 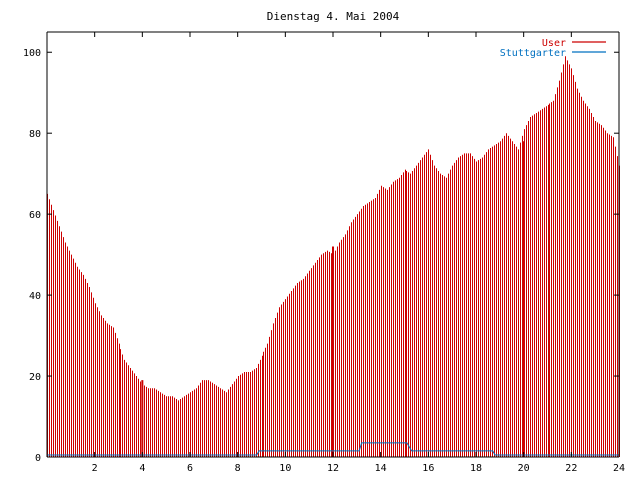 I want to click on y-tick-label: 80, so click(x=35, y=134).